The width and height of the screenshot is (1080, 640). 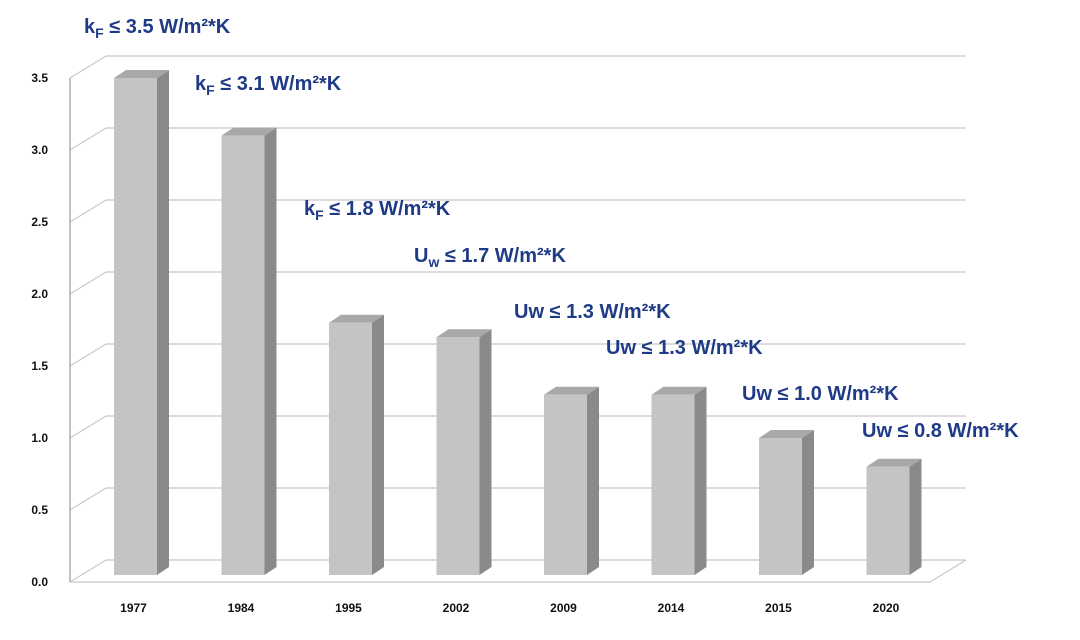 What do you see at coordinates (39, 438) in the screenshot?
I see `y-tick-label: 1.0` at bounding box center [39, 438].